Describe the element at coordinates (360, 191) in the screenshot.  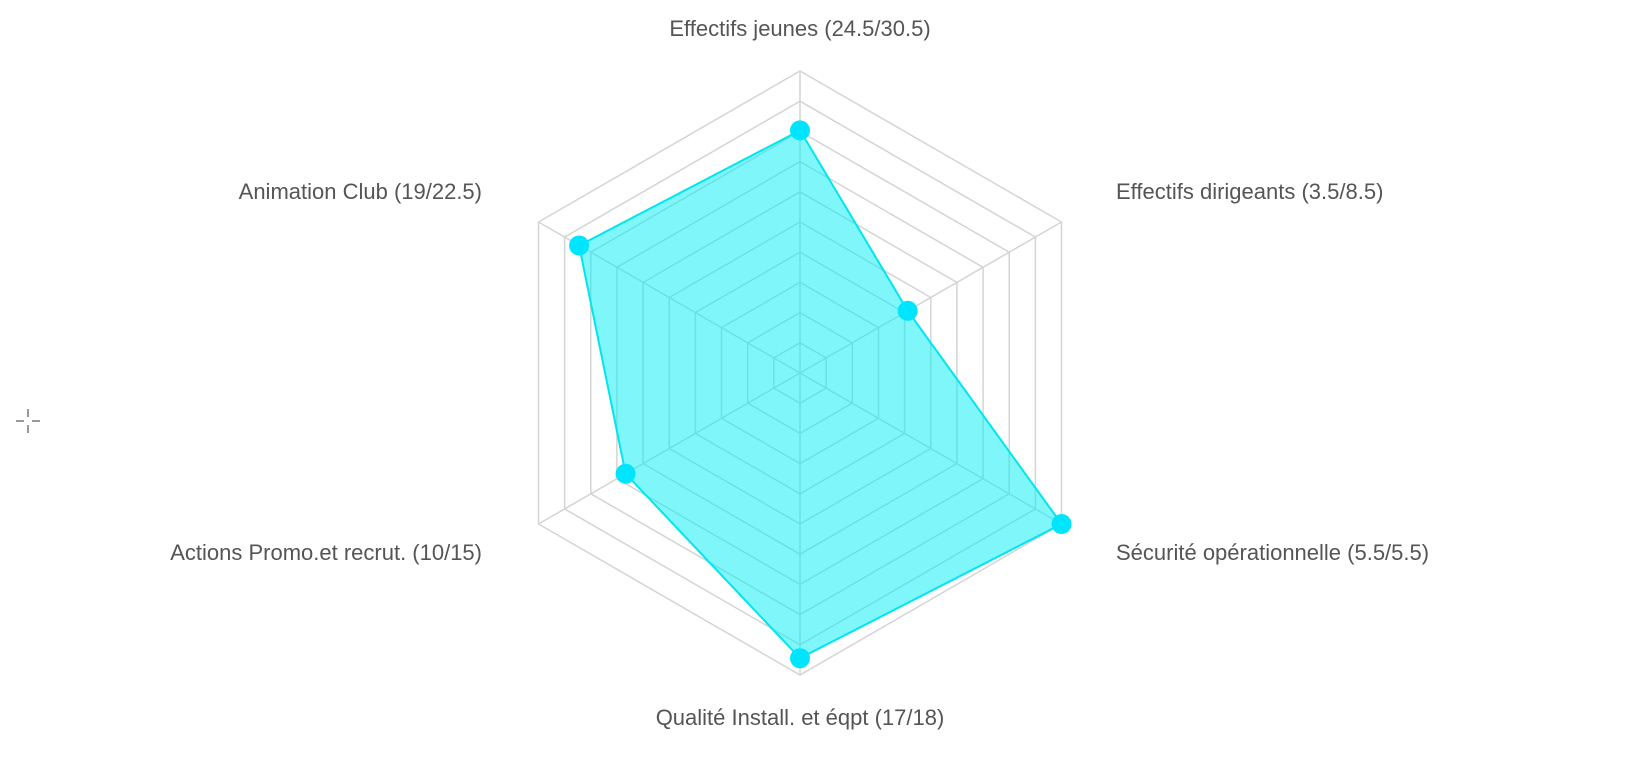
I see `axis-label-animation-club: Animation Club (19/22.5)` at that location.